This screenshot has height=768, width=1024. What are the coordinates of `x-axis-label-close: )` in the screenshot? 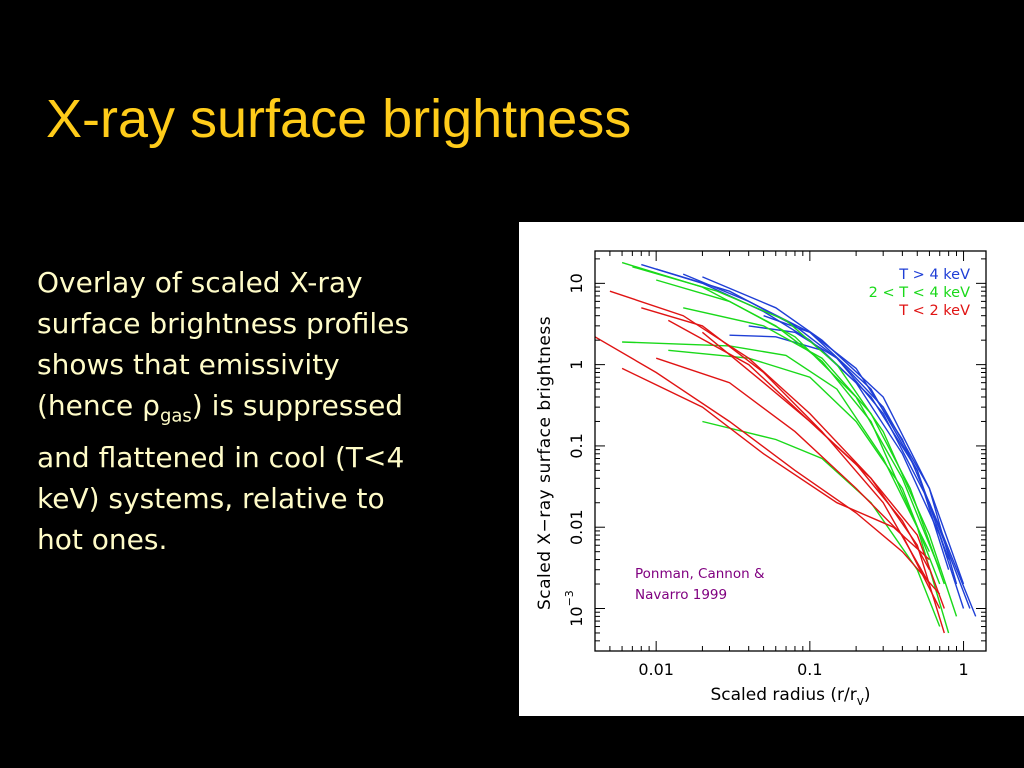 It's located at (867, 695).